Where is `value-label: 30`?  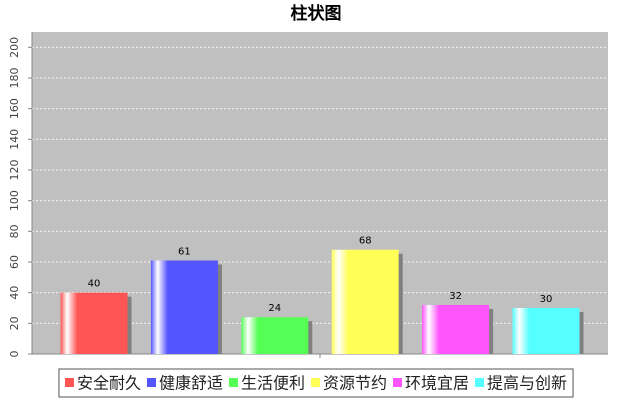
value-label: 30 is located at coordinates (546, 299).